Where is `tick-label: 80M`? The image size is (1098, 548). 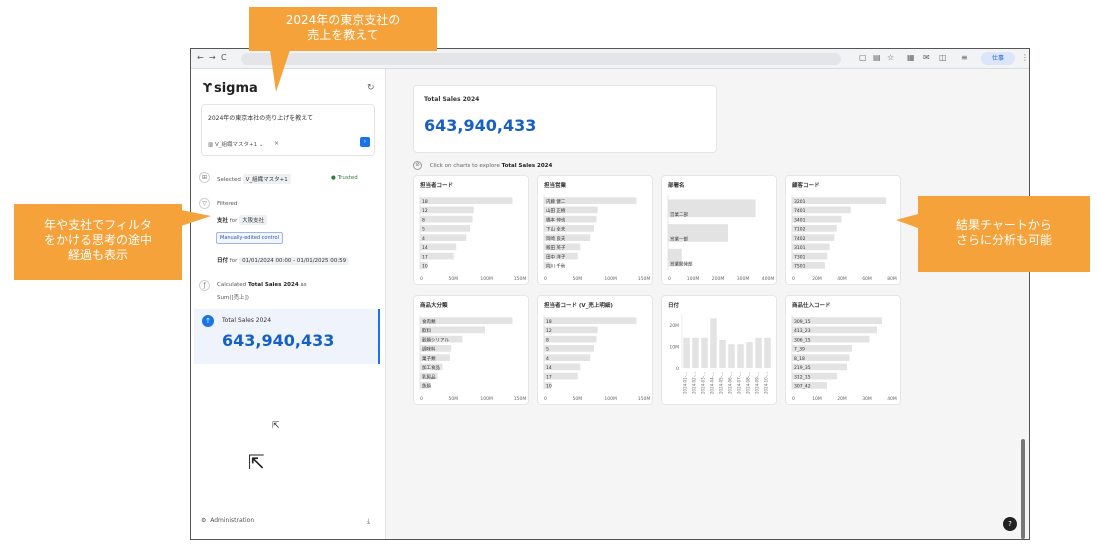
tick-label: 80M is located at coordinates (892, 279).